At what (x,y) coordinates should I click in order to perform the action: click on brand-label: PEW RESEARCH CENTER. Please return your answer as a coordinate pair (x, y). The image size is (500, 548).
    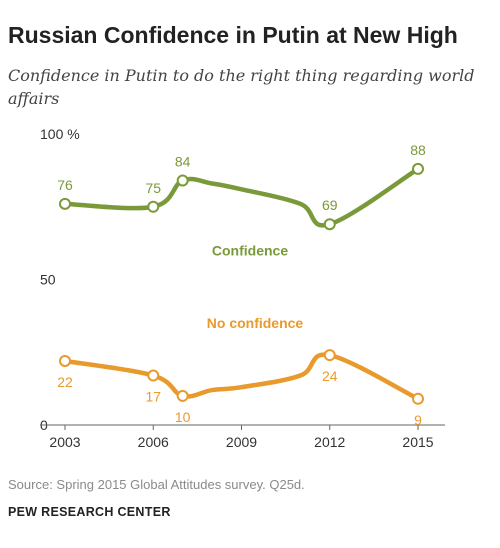
    Looking at the image, I should click on (89, 512).